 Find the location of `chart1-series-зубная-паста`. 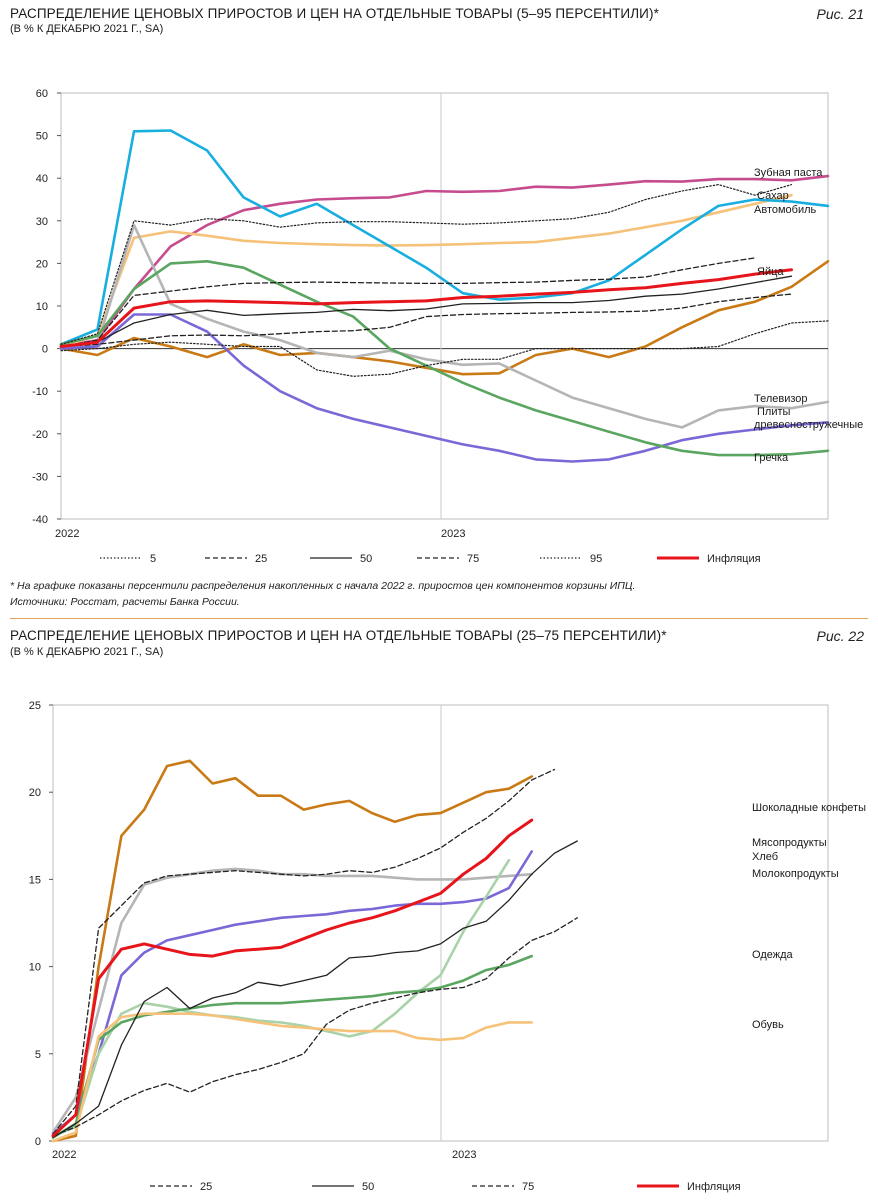

chart1-series-зубная-паста is located at coordinates (444, 261).